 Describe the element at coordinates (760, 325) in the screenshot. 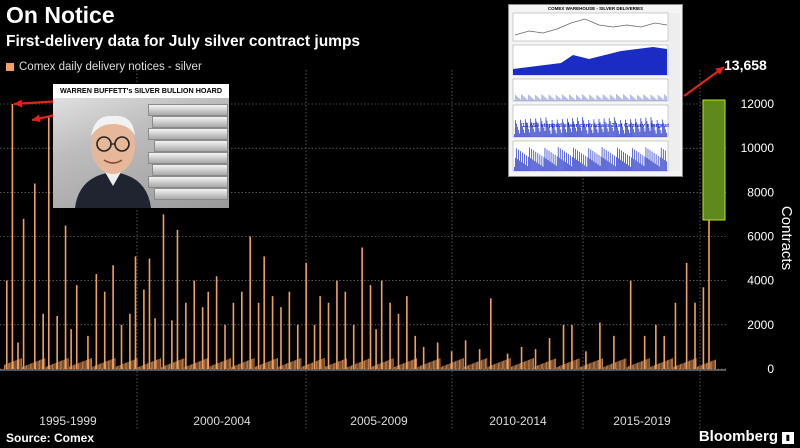

I see `y-tick-label: 2000` at that location.